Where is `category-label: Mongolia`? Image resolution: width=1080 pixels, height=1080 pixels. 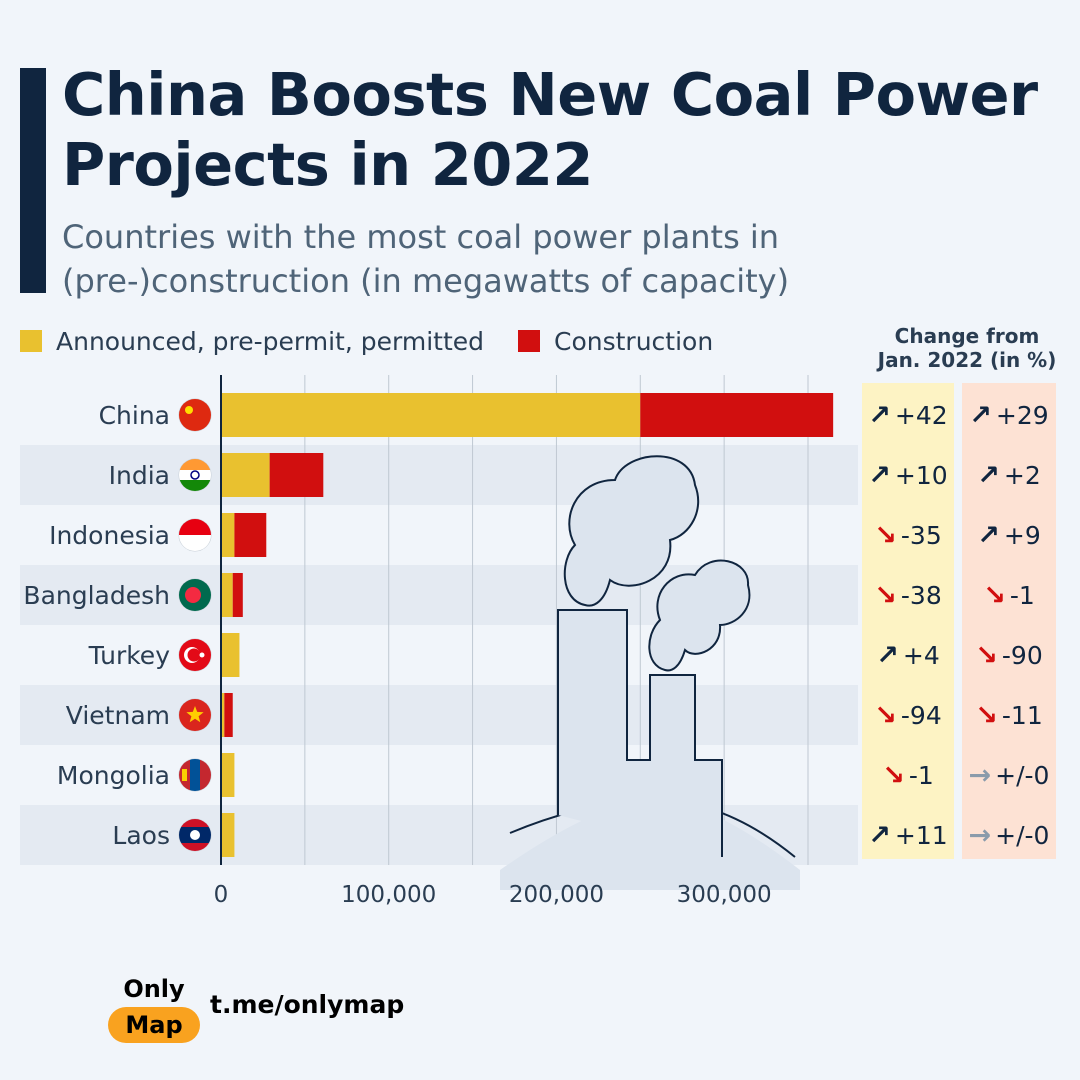 category-label: Mongolia is located at coordinates (113, 775).